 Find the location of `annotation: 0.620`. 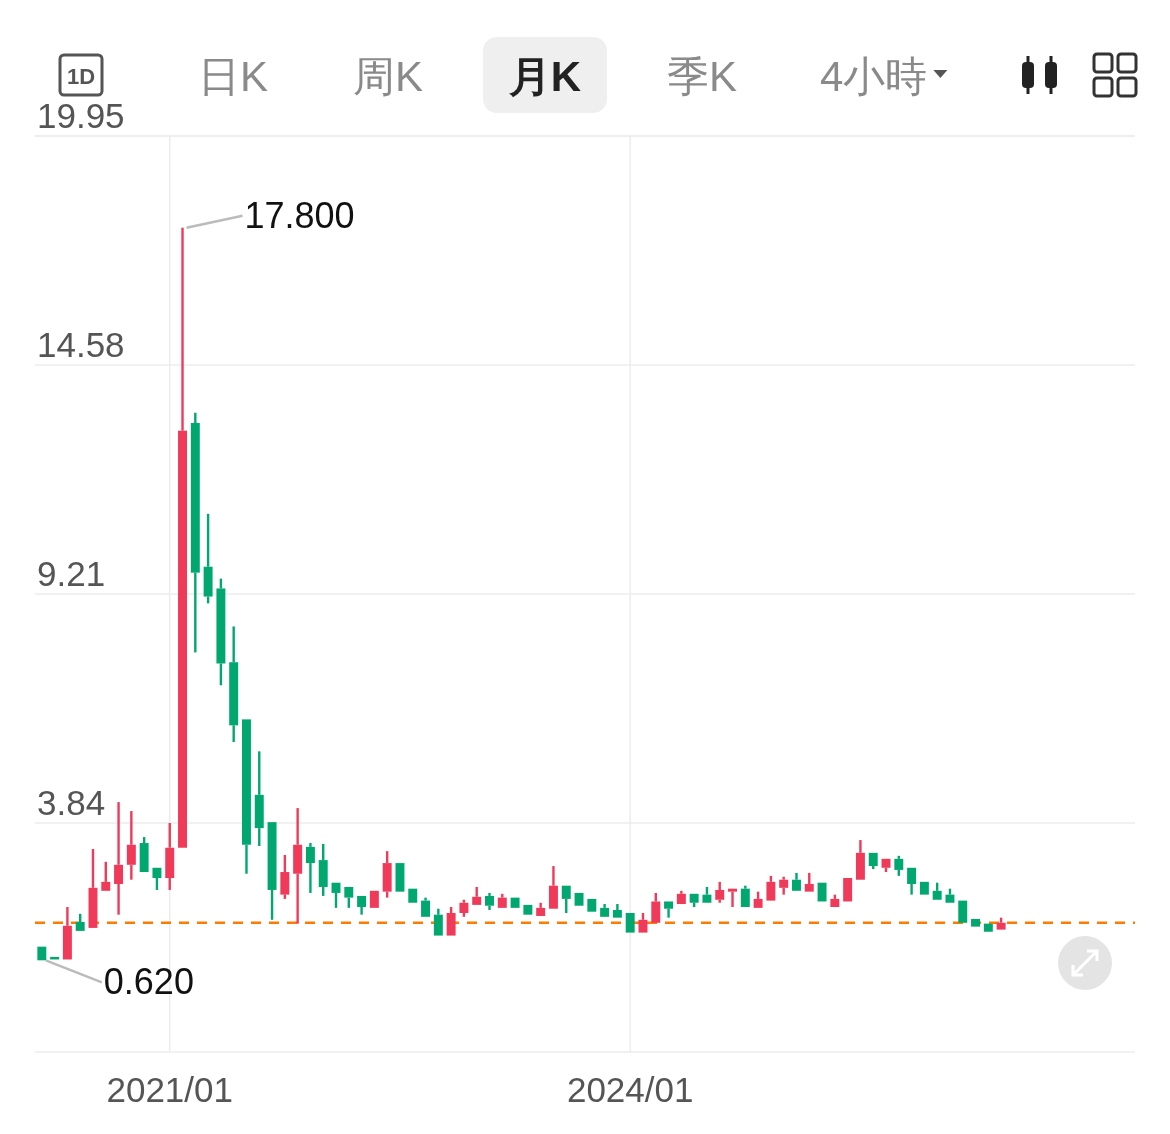

annotation: 0.620 is located at coordinates (148, 982).